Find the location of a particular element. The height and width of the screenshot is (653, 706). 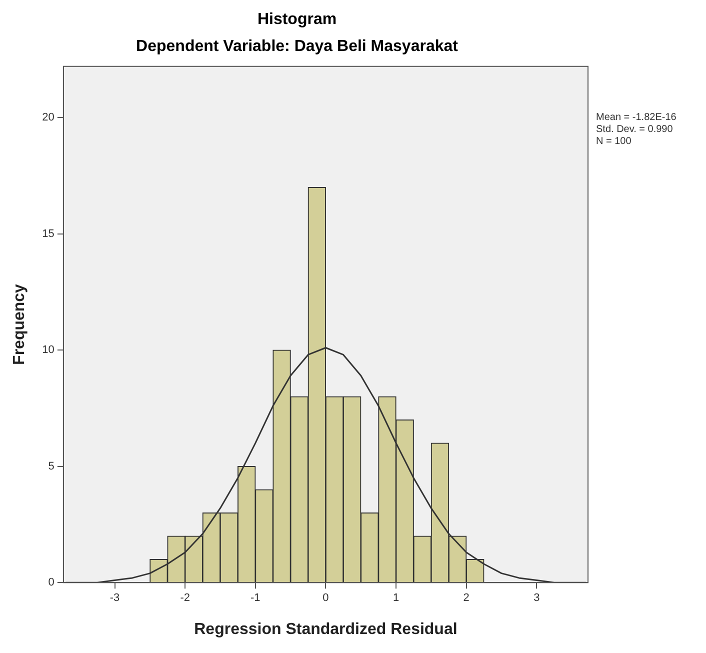

y-tick-label: 20 is located at coordinates (48, 118).